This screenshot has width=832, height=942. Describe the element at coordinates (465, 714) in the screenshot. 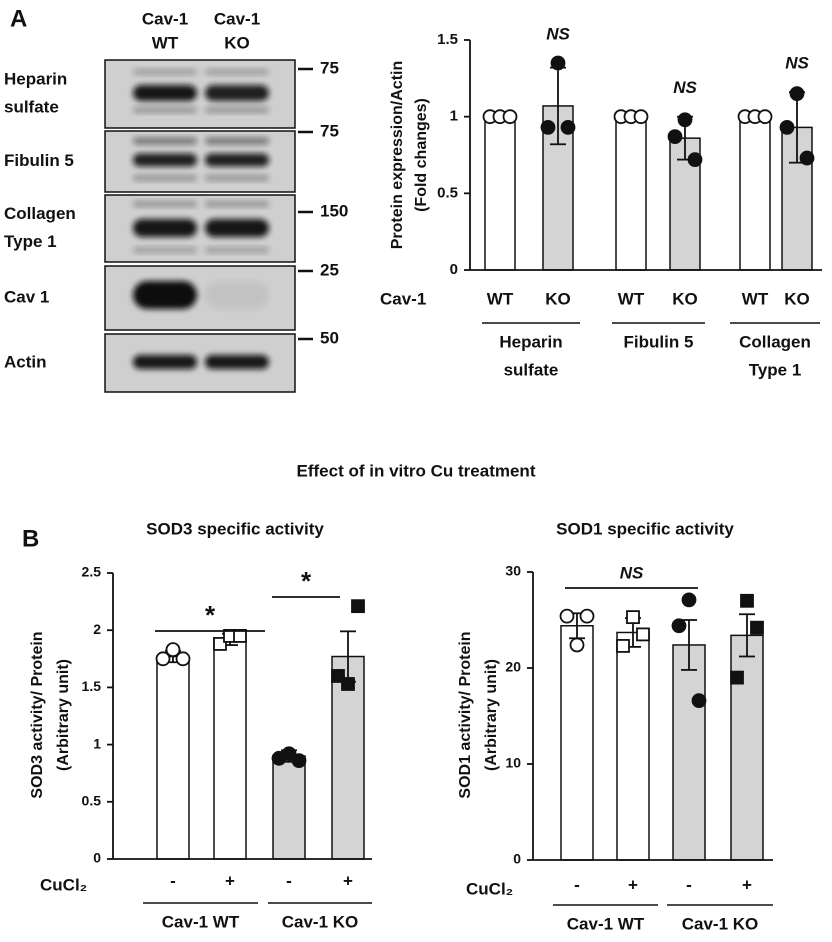

I see `y-axis-label: SOD1 activity/ Protein` at that location.